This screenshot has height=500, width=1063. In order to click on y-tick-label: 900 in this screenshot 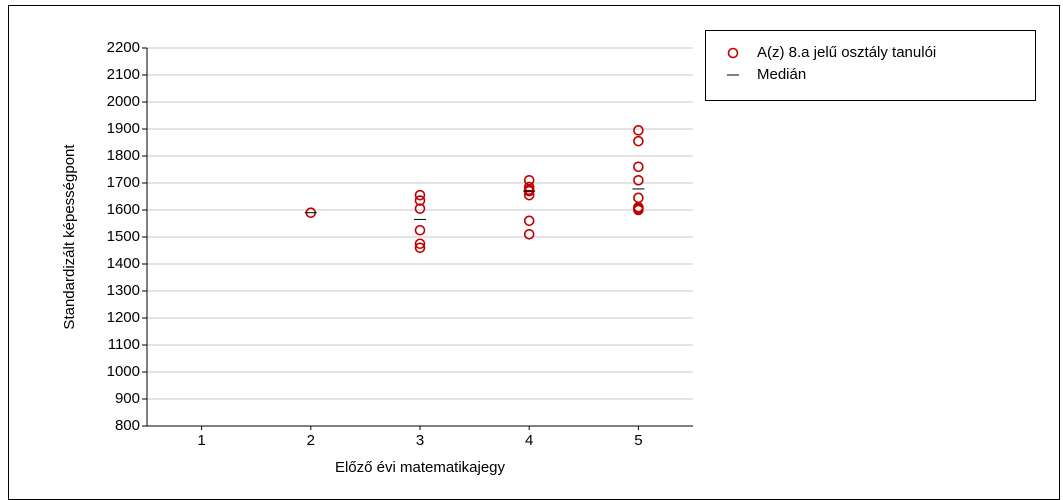, I will do `click(127, 398)`.